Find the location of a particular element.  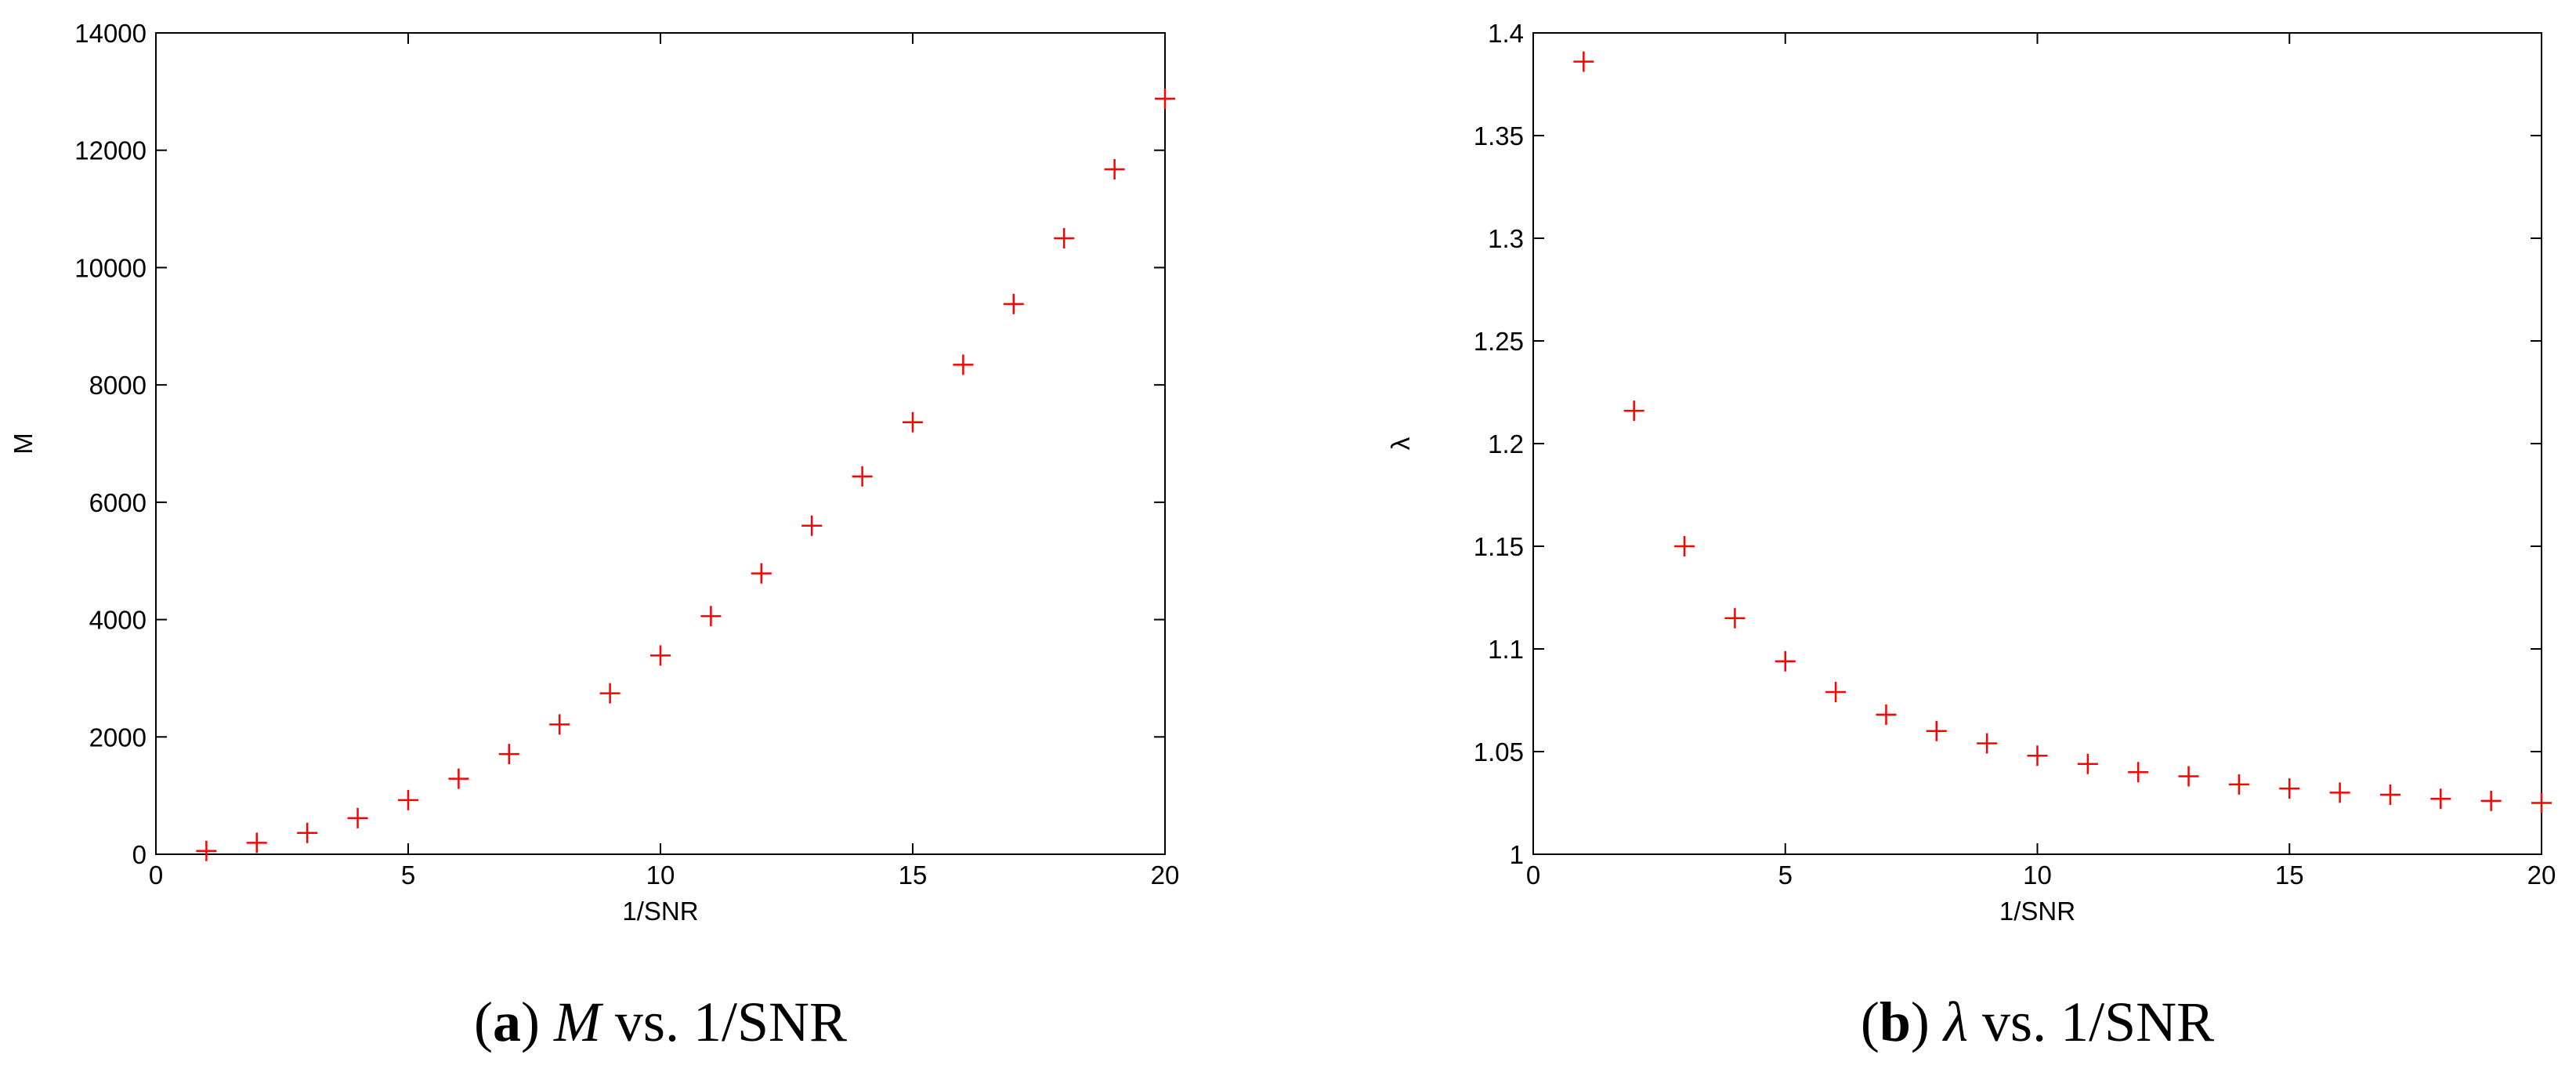

y-axis-label: λ is located at coordinates (1401, 443).